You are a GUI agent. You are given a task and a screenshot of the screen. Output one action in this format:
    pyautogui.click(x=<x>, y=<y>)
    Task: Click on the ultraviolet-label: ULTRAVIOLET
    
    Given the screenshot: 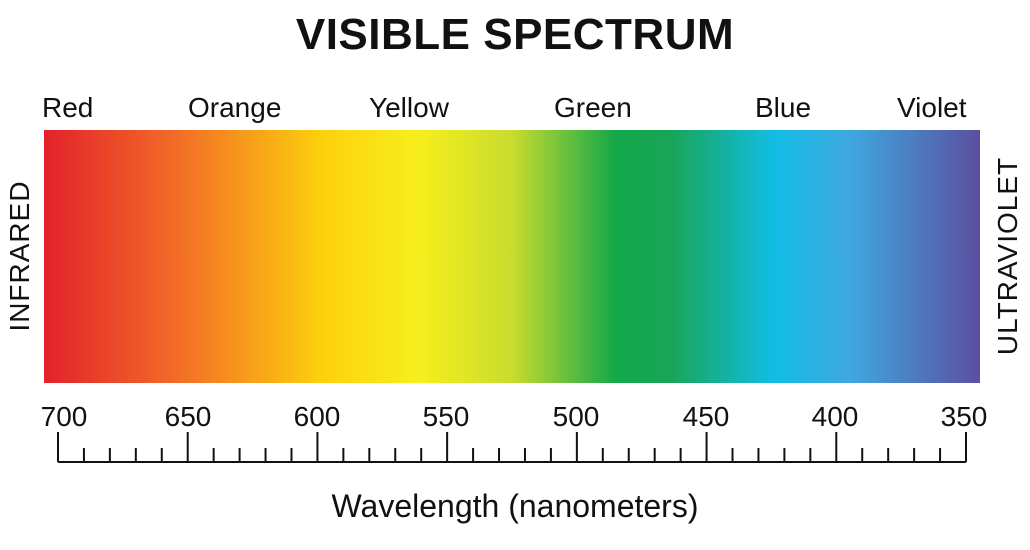 What is the action you would take?
    pyautogui.click(x=1007, y=256)
    